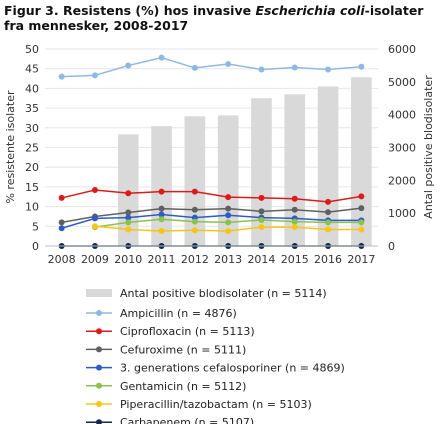 This screenshot has width=440, height=424. I want to click on y-tick-right: 6000, so click(402, 49).